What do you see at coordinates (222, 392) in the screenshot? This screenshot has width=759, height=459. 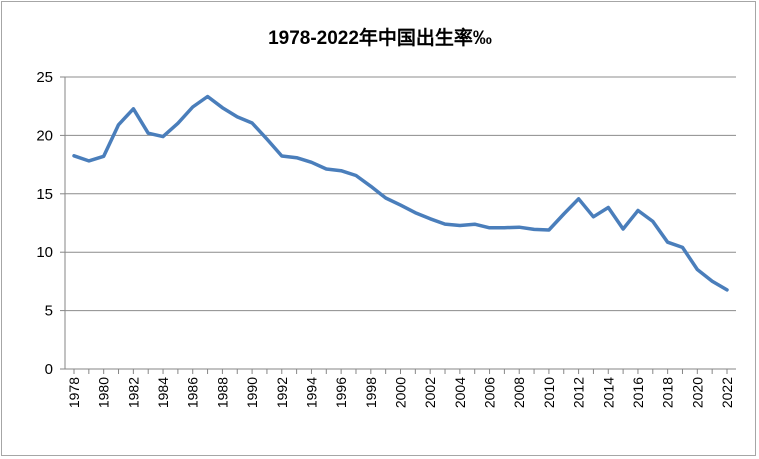 I see `x-tick-label: 1988` at bounding box center [222, 392].